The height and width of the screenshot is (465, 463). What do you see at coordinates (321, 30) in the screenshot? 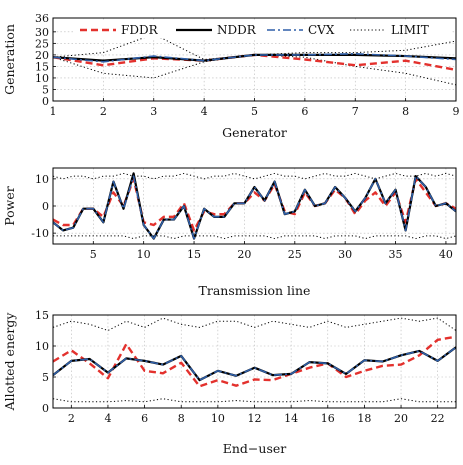
I see `legend-label-cvx: CVX` at bounding box center [321, 30].